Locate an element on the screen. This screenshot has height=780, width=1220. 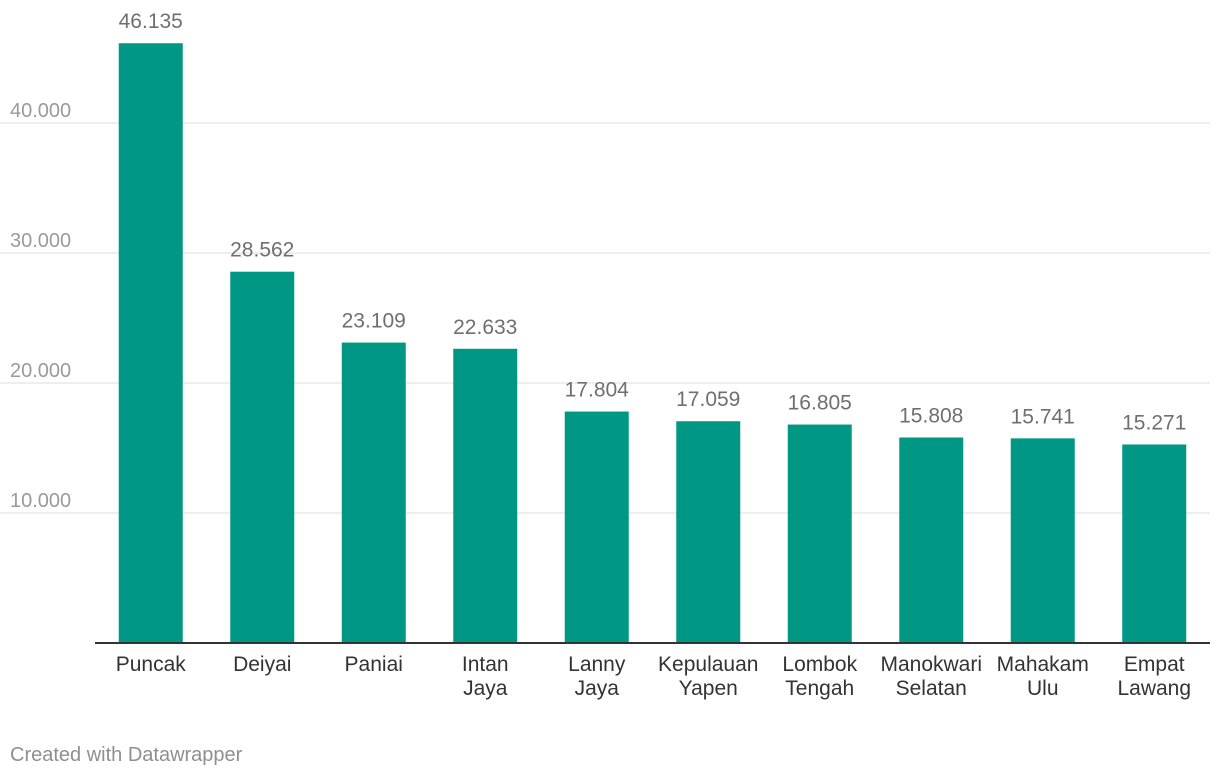
x-tick-label: Lombok Tengah is located at coordinates (819, 676).